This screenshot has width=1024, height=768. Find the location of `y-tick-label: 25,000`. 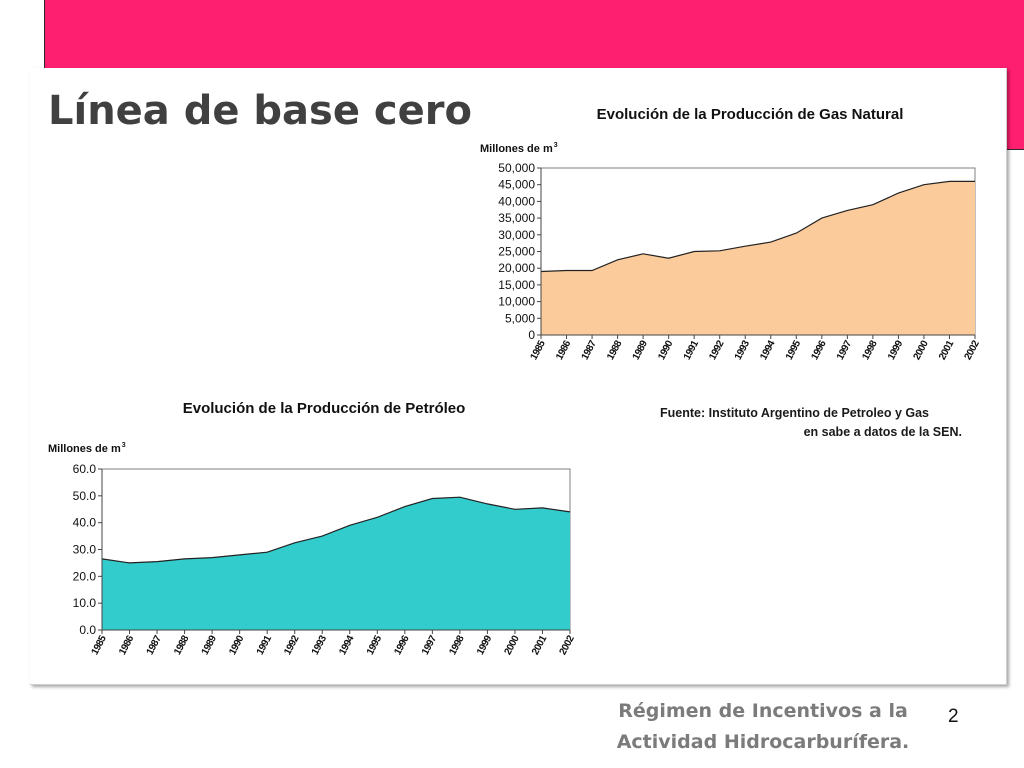

y-tick-label: 25,000 is located at coordinates (516, 252).